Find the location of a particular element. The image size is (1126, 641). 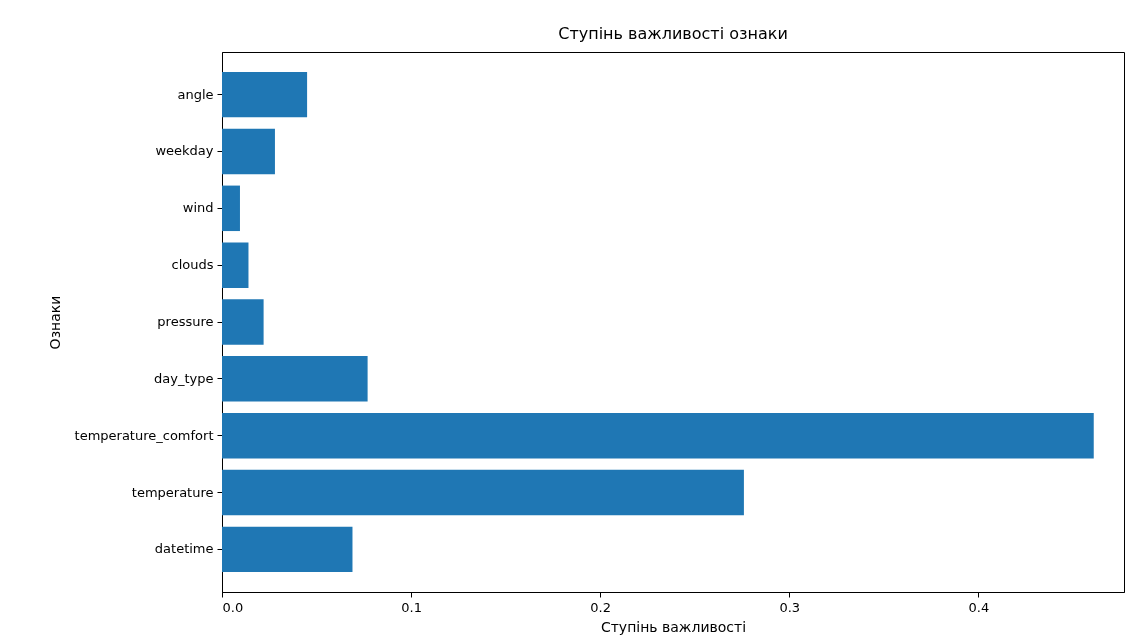

y-tick-label: wind is located at coordinates (198, 208).